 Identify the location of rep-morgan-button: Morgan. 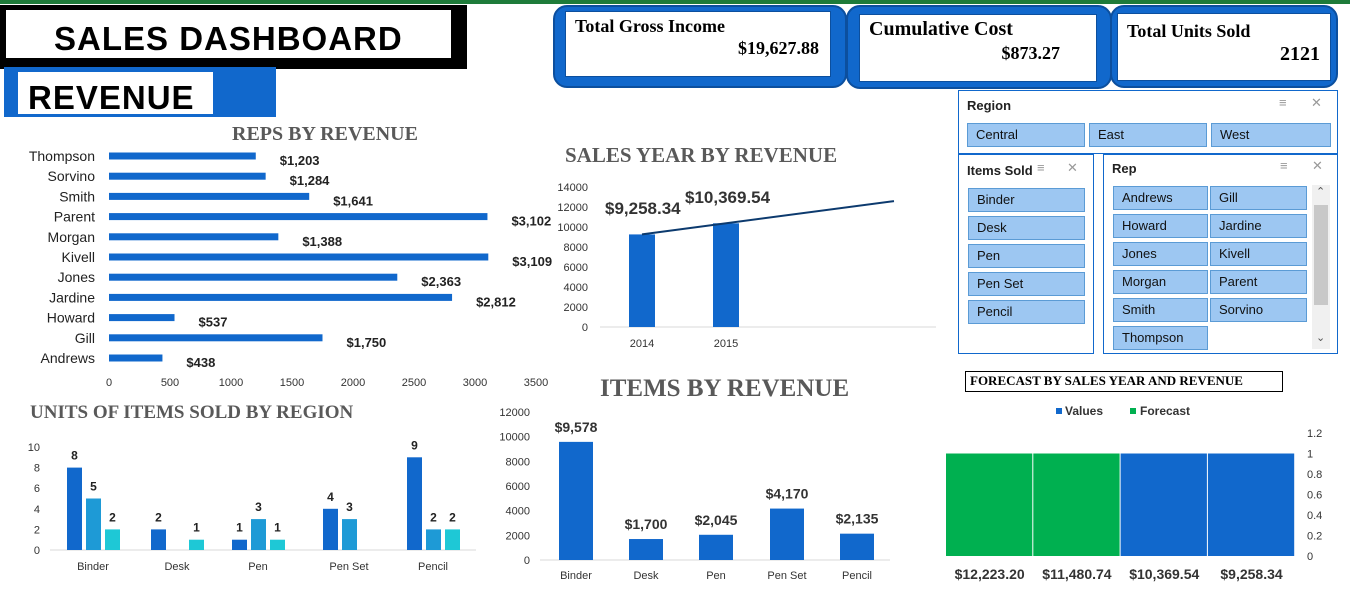
(1160, 282).